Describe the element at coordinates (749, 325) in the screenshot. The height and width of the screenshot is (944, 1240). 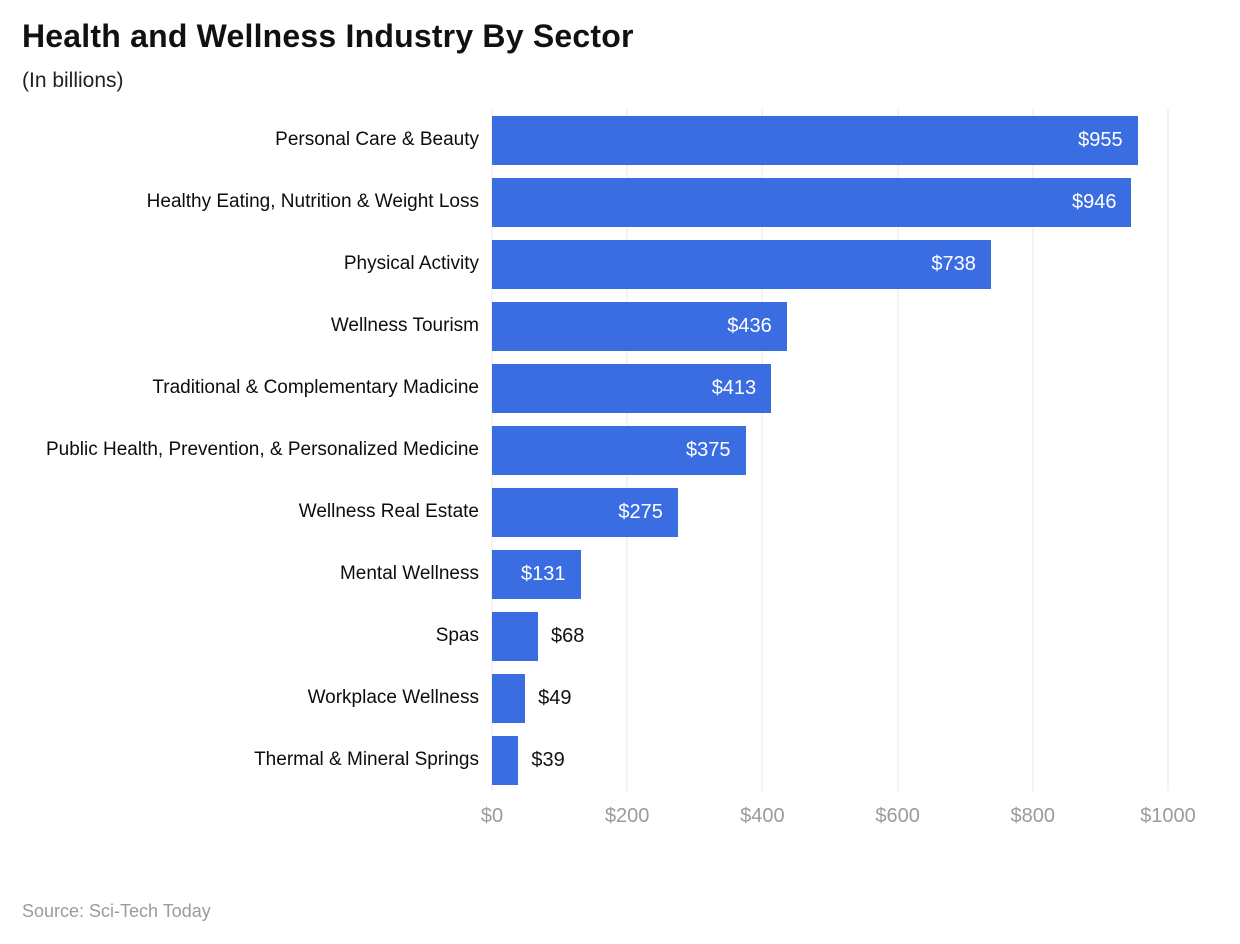
I see `value-label: $436` at that location.